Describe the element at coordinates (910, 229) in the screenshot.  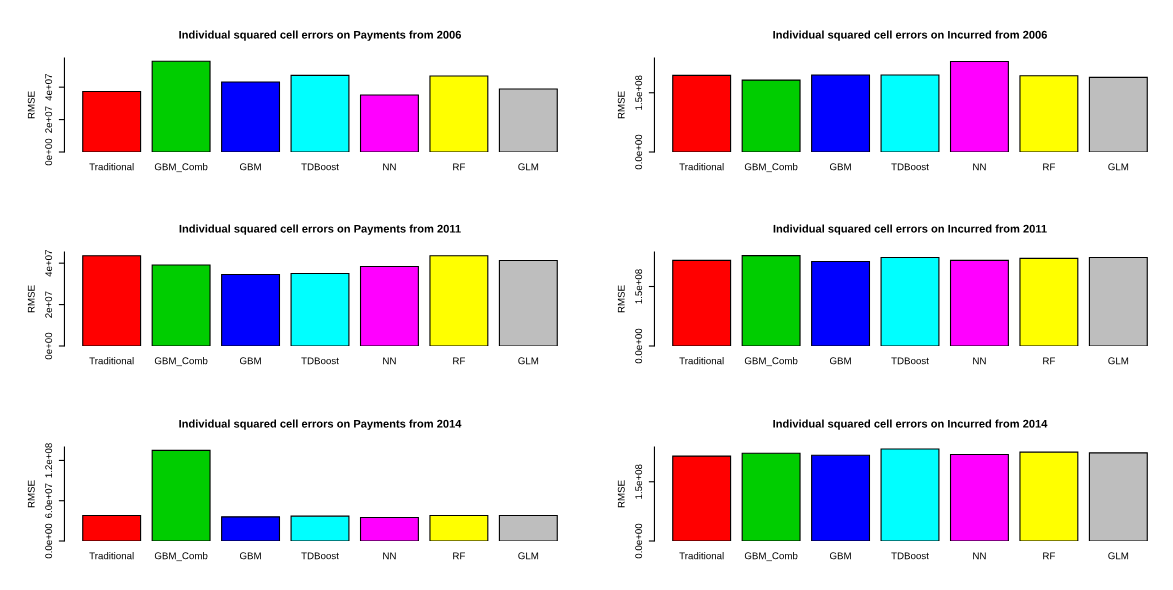
I see `chart-title: Individual squared cell errors on Incurred from 2011` at that location.